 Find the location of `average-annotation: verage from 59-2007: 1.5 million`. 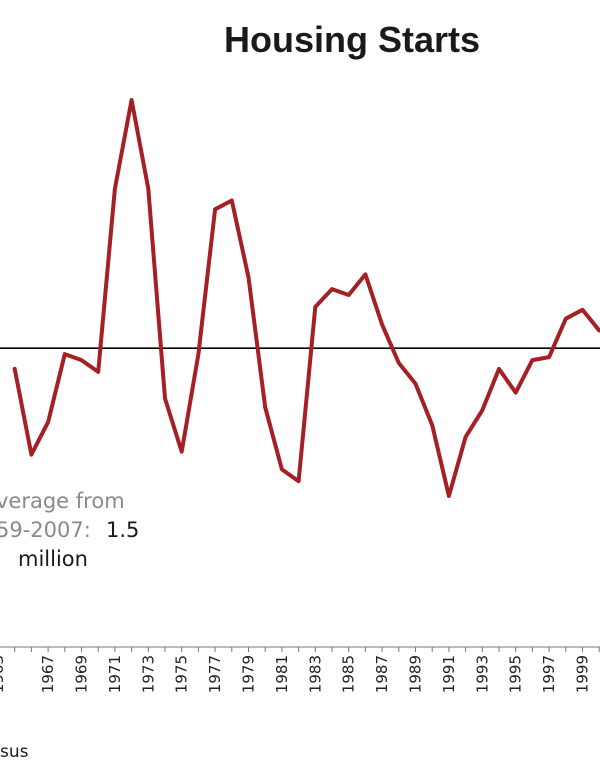

average-annotation: verage from 59-2007: 1.5 million is located at coordinates (69, 530).